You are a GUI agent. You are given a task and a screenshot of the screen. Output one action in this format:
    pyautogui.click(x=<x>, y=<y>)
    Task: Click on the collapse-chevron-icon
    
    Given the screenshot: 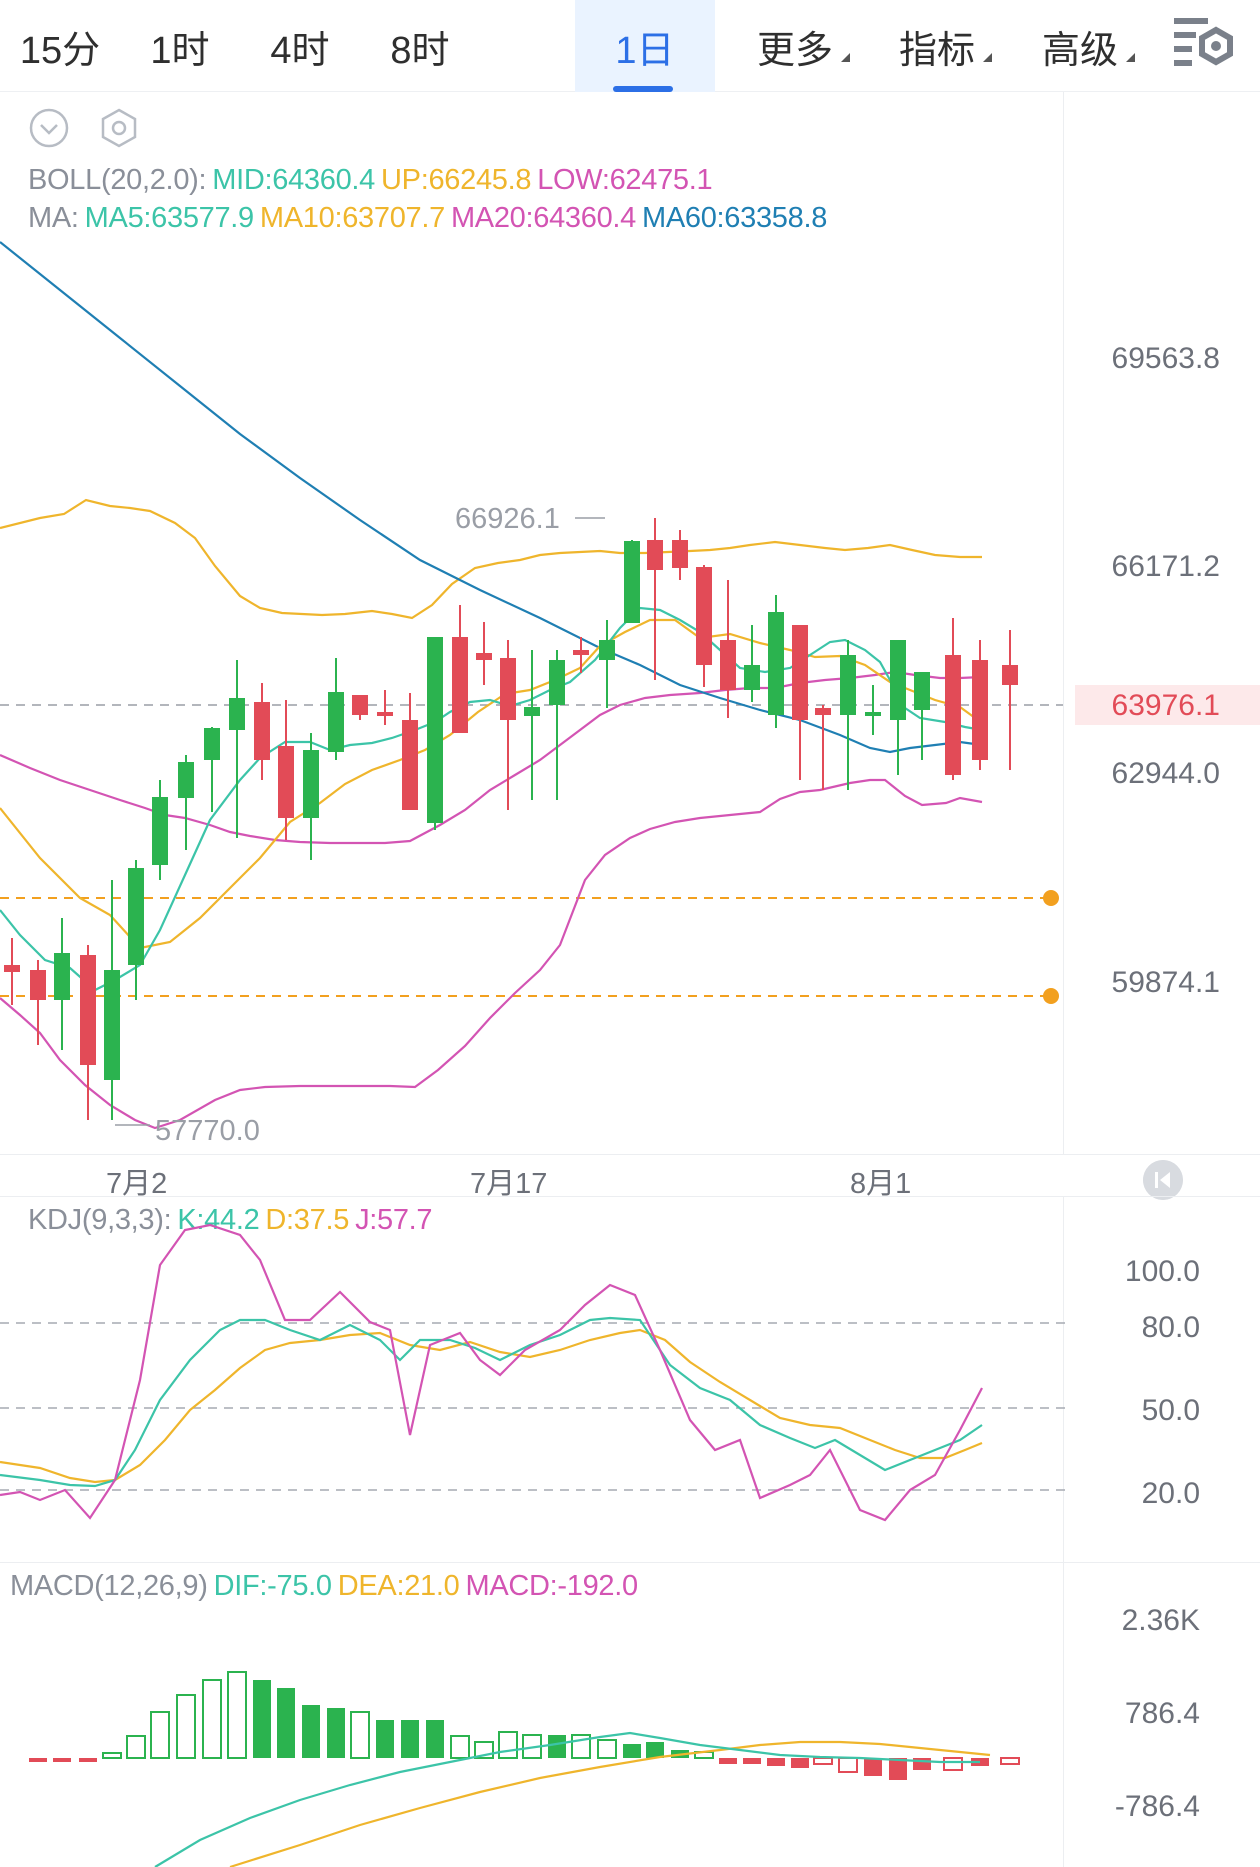 What is the action you would take?
    pyautogui.click(x=49, y=128)
    